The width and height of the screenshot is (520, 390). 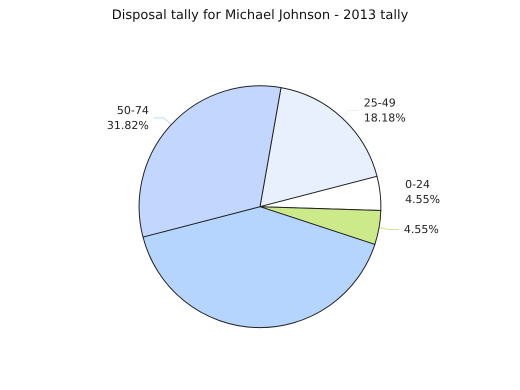 What do you see at coordinates (417, 185) in the screenshot?
I see `slice-label: 0-24` at bounding box center [417, 185].